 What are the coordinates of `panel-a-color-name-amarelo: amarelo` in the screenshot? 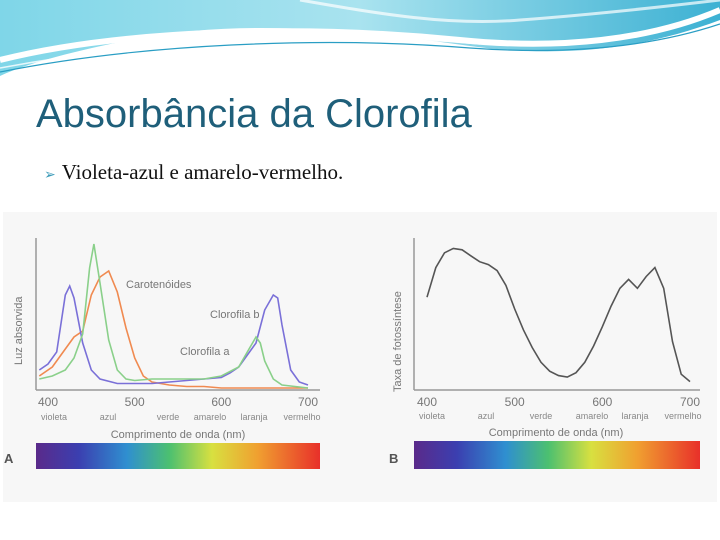 It's located at (210, 417).